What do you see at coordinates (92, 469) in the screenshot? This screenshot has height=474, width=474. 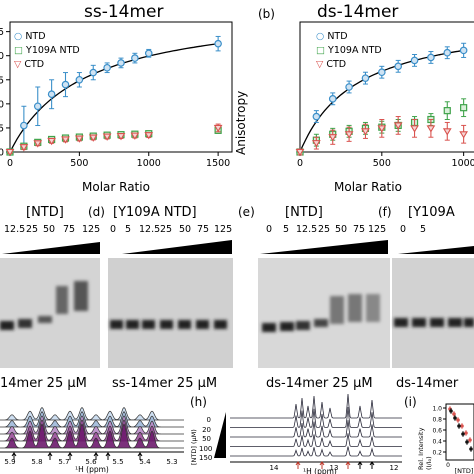 I see `x-axis-label: ¹H (ppm)` at bounding box center [92, 469].